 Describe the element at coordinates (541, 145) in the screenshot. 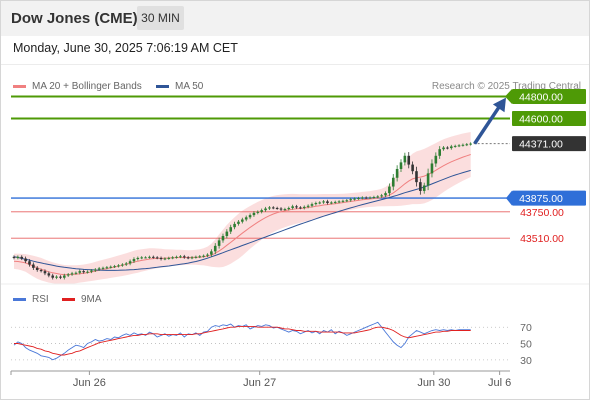

I see `price-tag-label: 44371.00` at that location.